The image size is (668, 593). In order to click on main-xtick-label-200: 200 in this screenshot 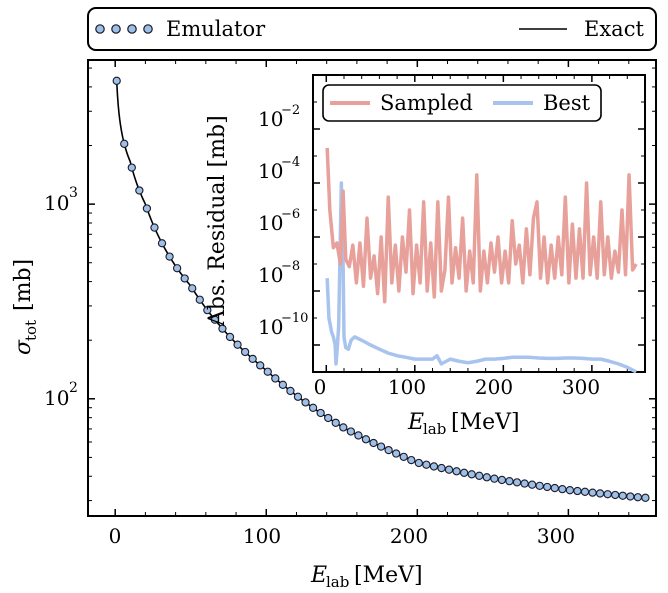, I will do `click(409, 536)`.